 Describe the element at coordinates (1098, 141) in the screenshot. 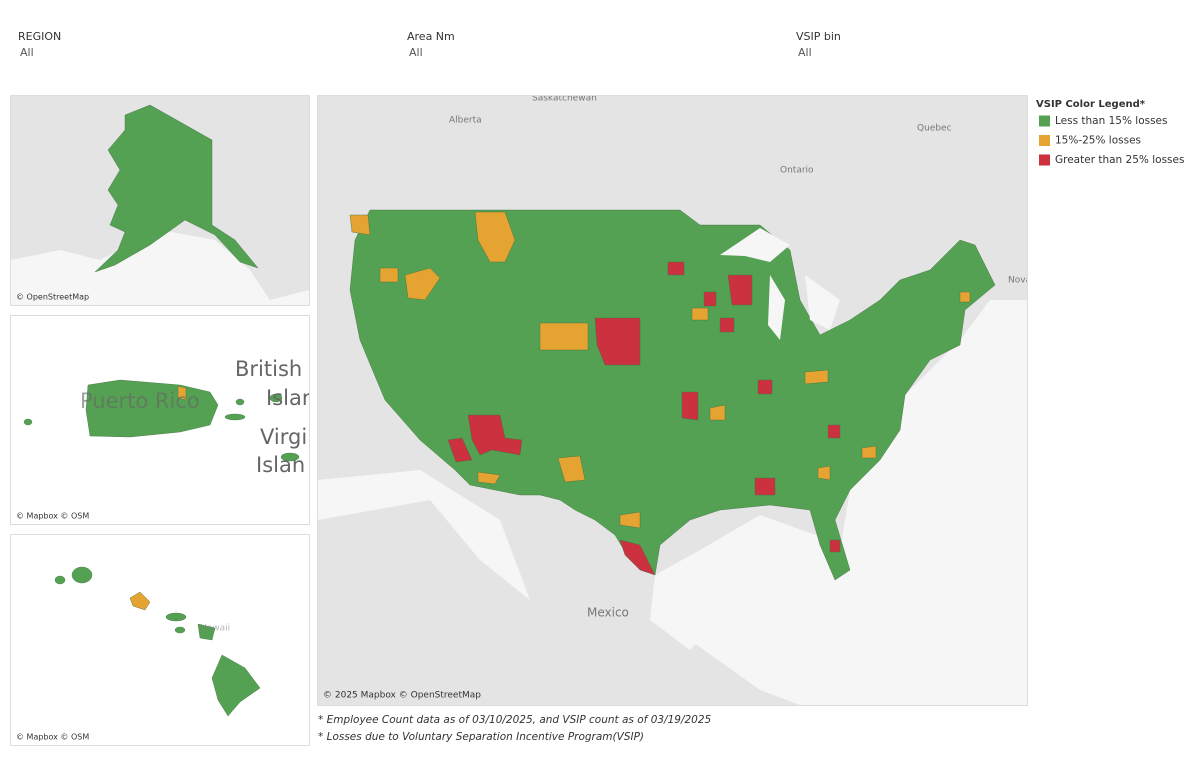

I see `legend-label: 15%-25% losses` at that location.